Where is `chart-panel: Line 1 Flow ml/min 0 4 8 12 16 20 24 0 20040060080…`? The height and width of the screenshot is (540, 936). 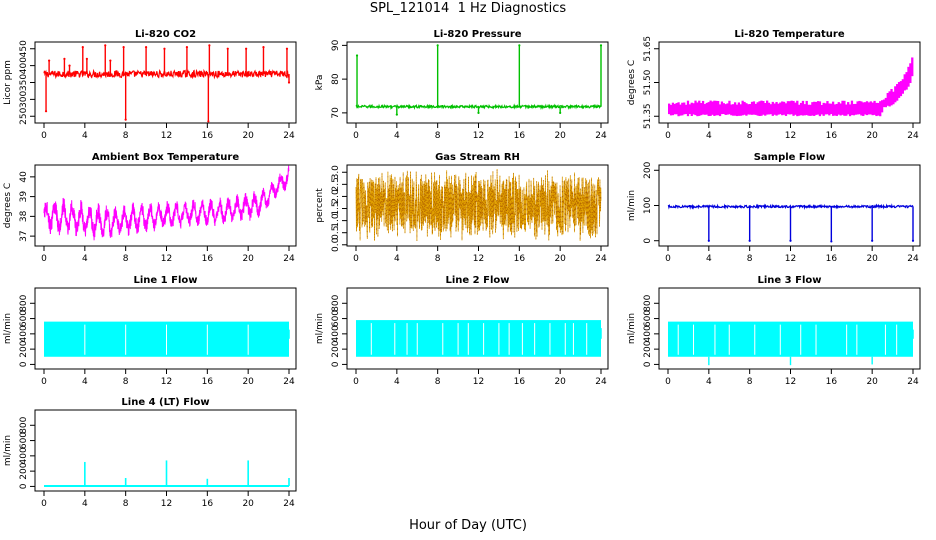
chart-panel: Line 1 Flow ml/min 0 4 8 12 16 20 24 0 20040060080… is located at coordinates (150, 331).